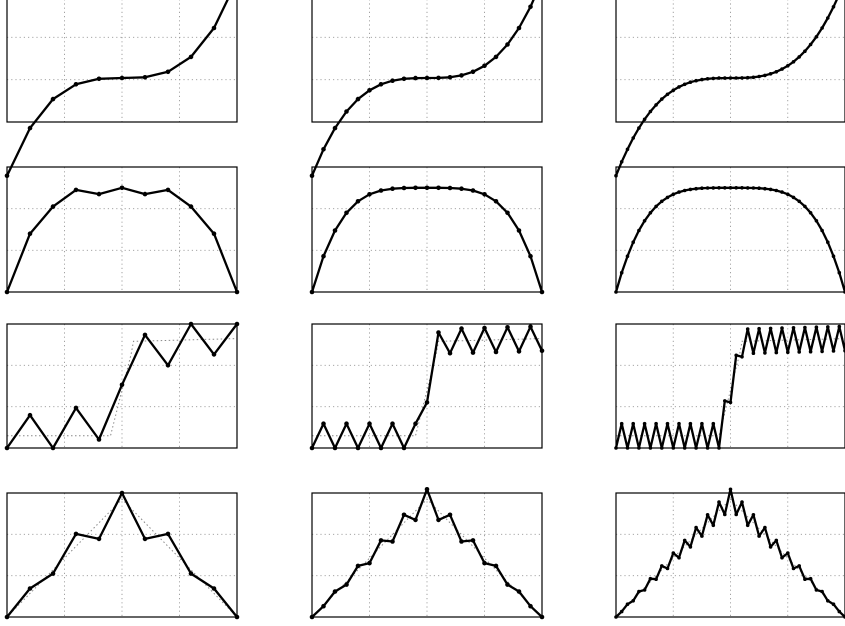  What do you see at coordinates (427, 553) in the screenshot?
I see `subplot-r4-c2` at bounding box center [427, 553].